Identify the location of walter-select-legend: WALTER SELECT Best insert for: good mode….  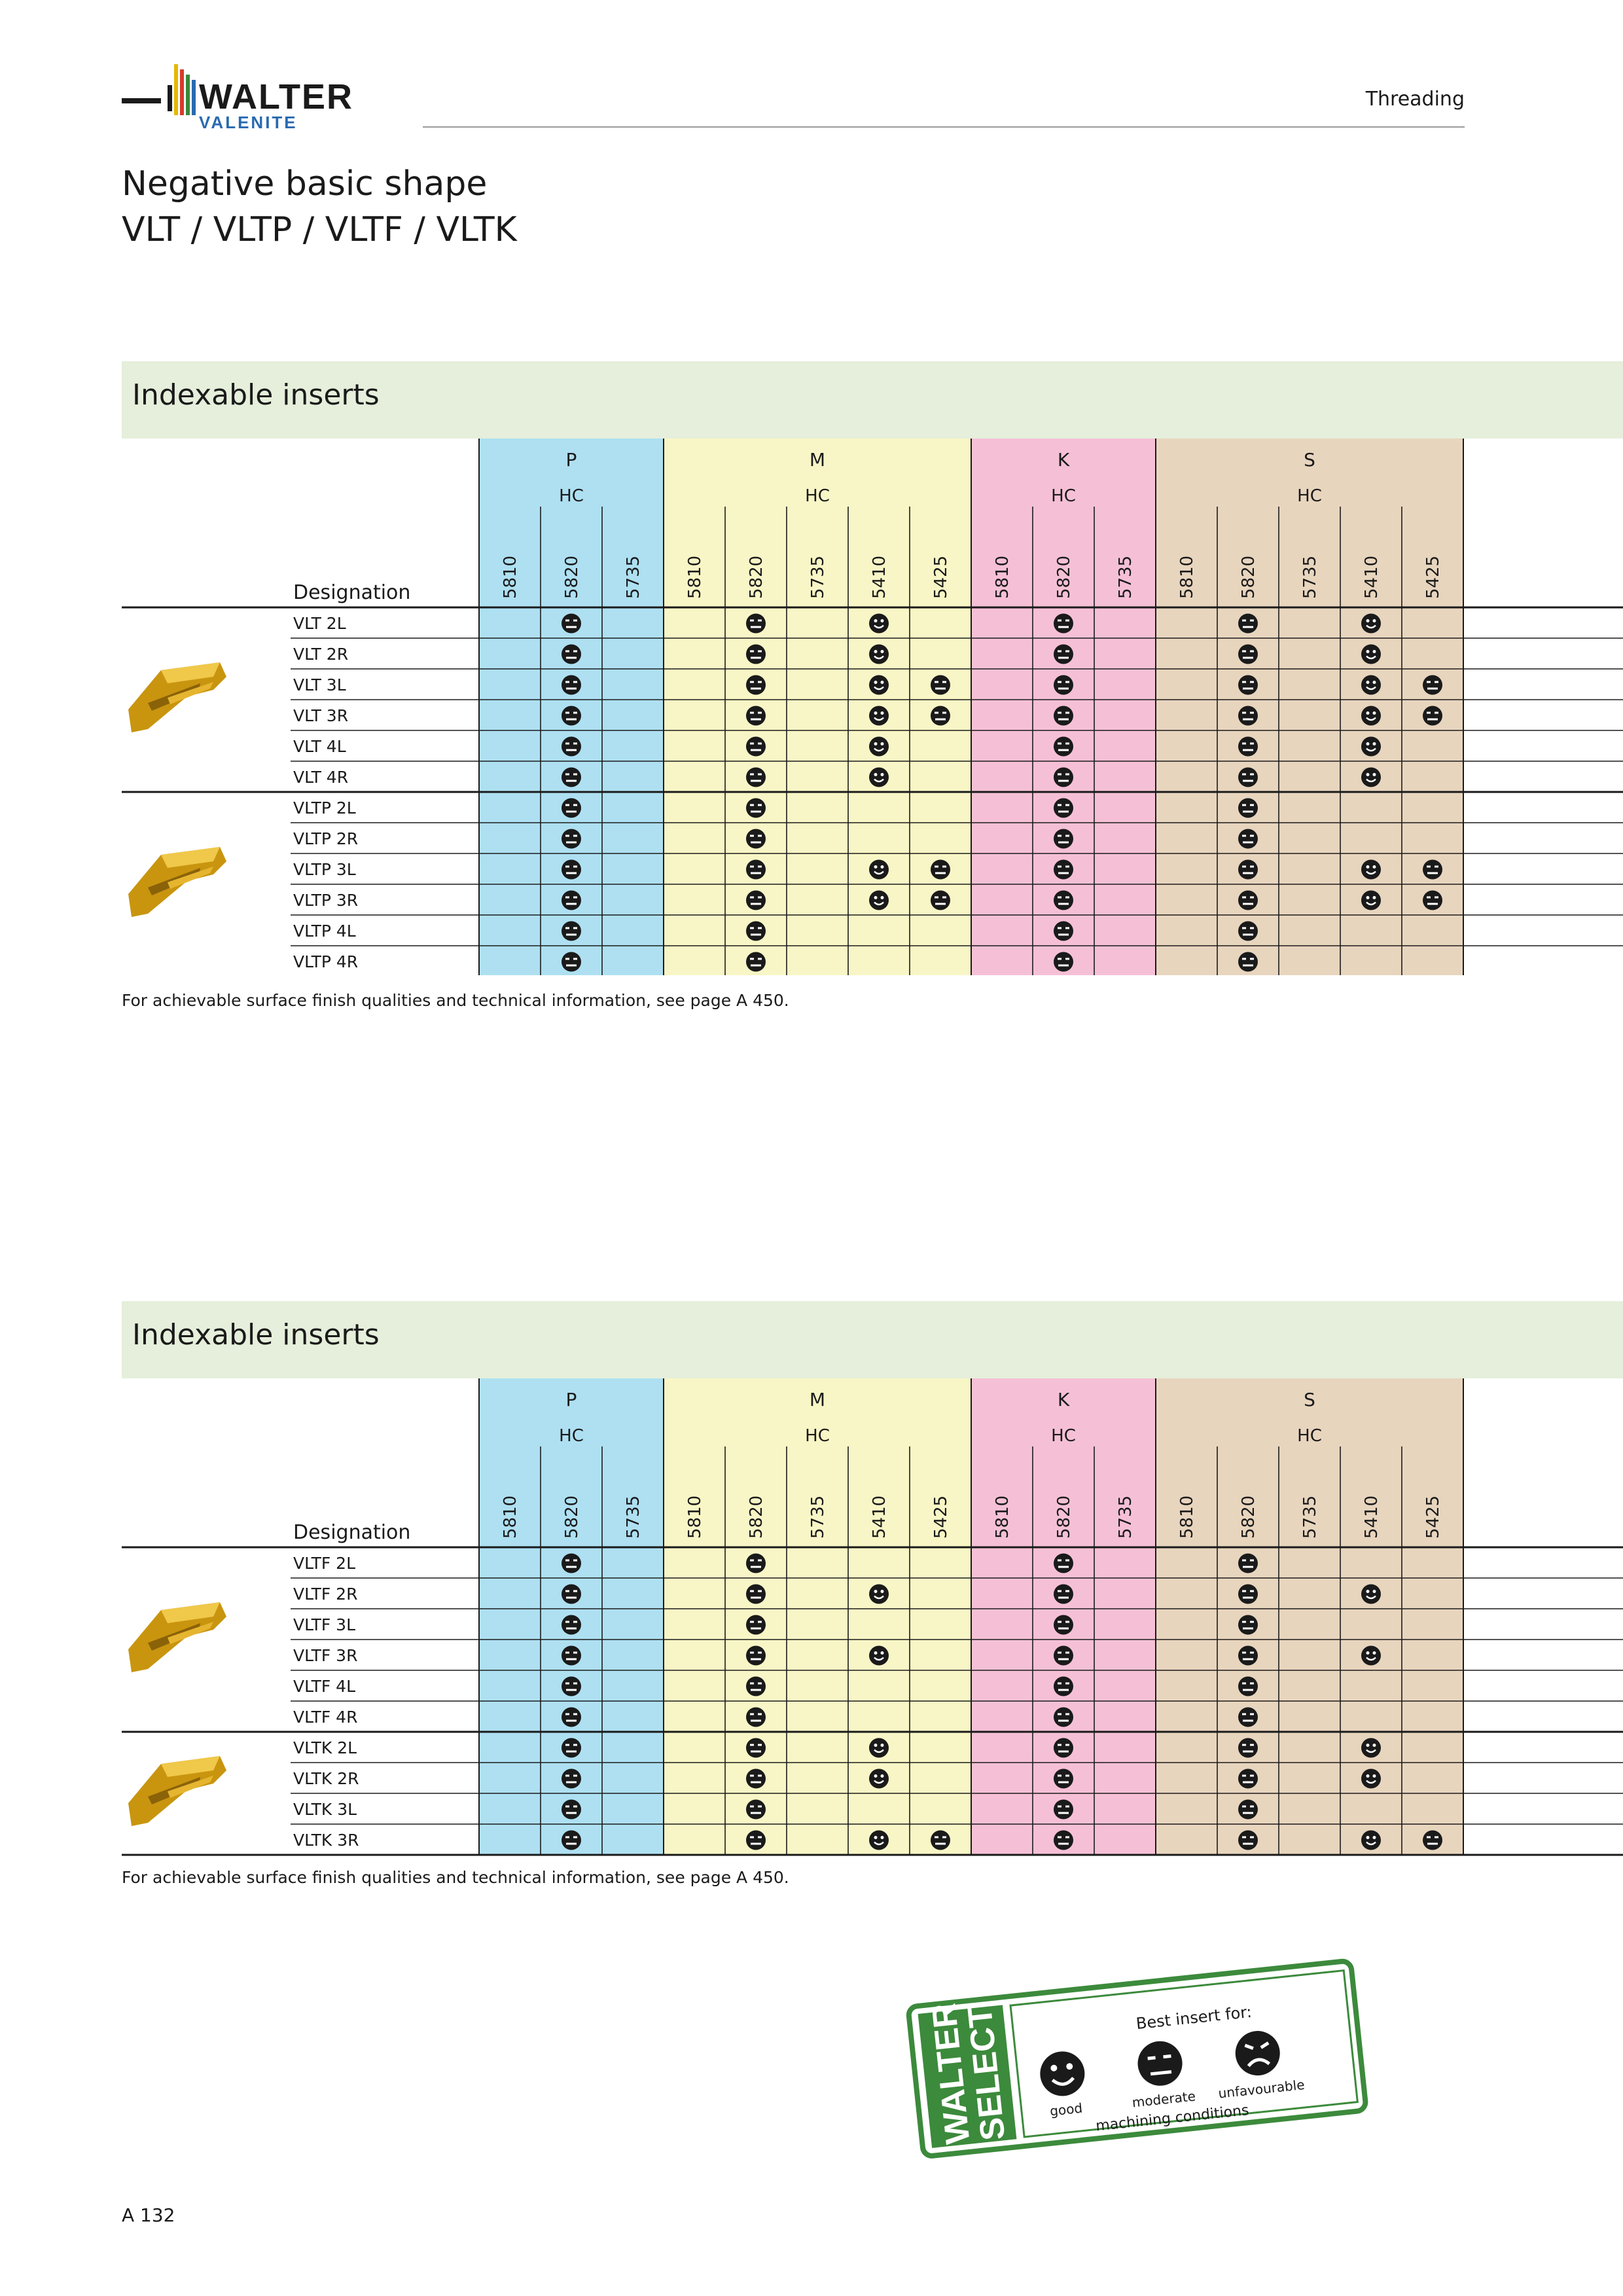
(1137, 2058).